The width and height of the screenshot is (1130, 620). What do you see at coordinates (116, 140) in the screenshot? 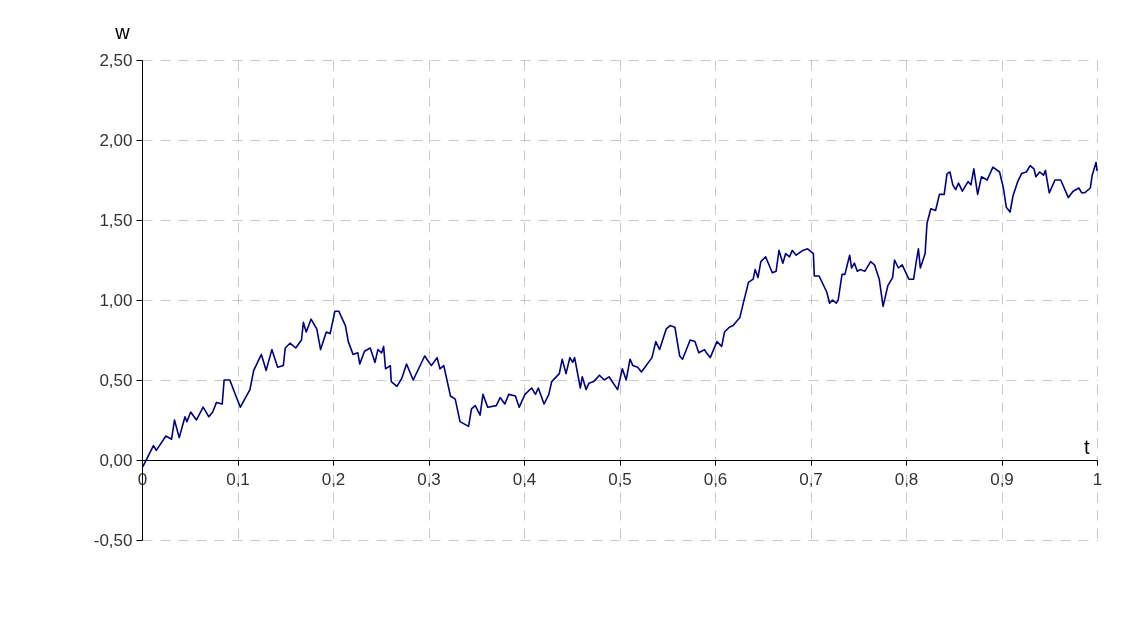
I see `y-tick-label: 2,00` at bounding box center [116, 140].